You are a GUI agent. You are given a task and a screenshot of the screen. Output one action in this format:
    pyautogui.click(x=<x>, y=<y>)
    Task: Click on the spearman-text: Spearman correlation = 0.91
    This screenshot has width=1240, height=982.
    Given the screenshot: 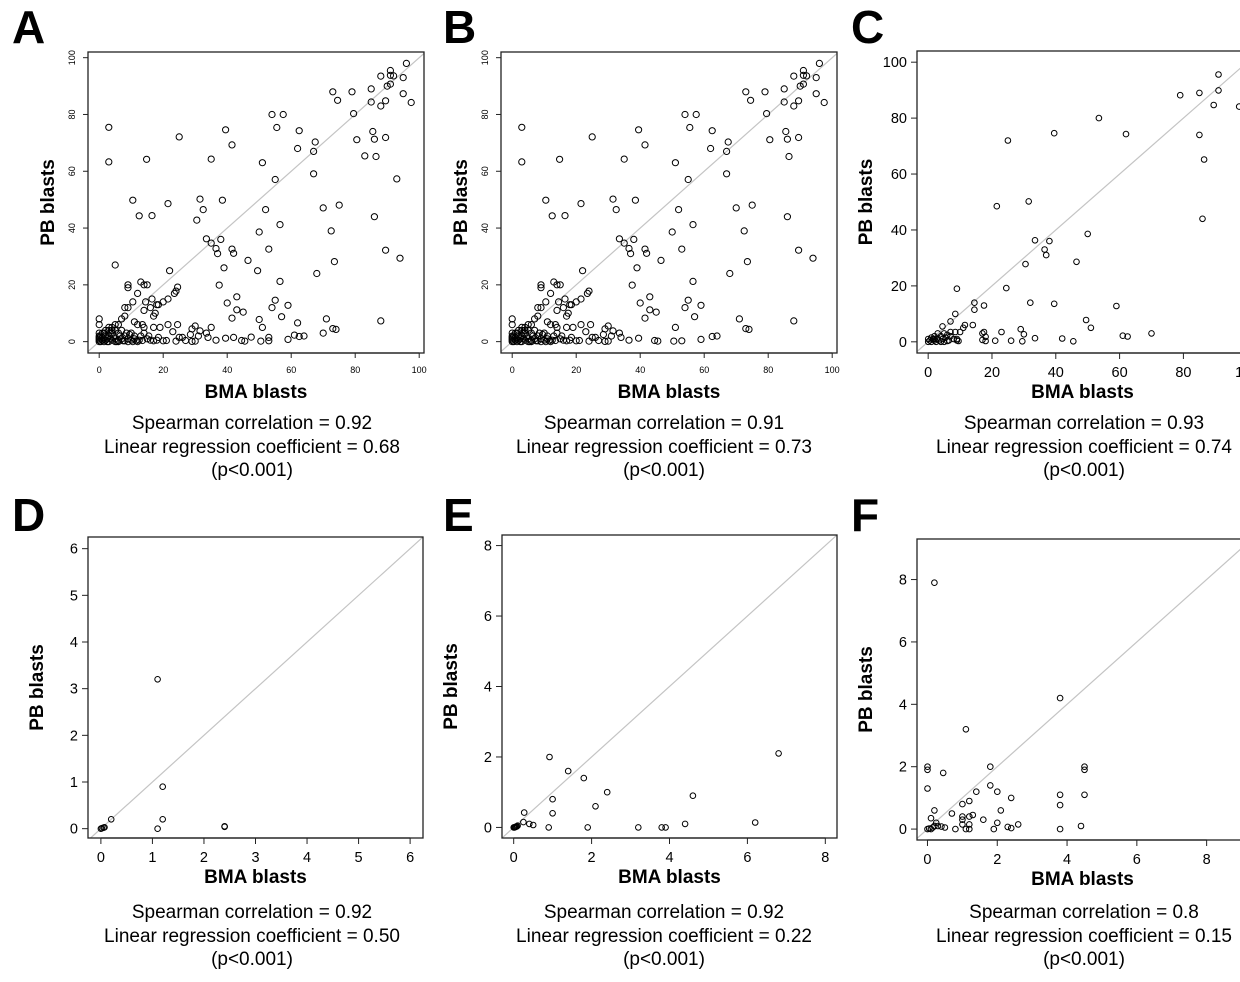 What is the action you would take?
    pyautogui.click(x=664, y=423)
    